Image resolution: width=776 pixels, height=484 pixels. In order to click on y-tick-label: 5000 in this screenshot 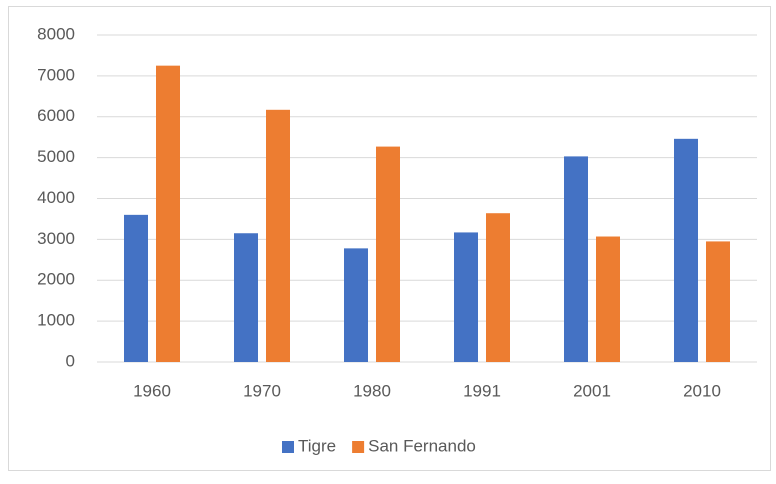, I will do `click(56, 156)`.